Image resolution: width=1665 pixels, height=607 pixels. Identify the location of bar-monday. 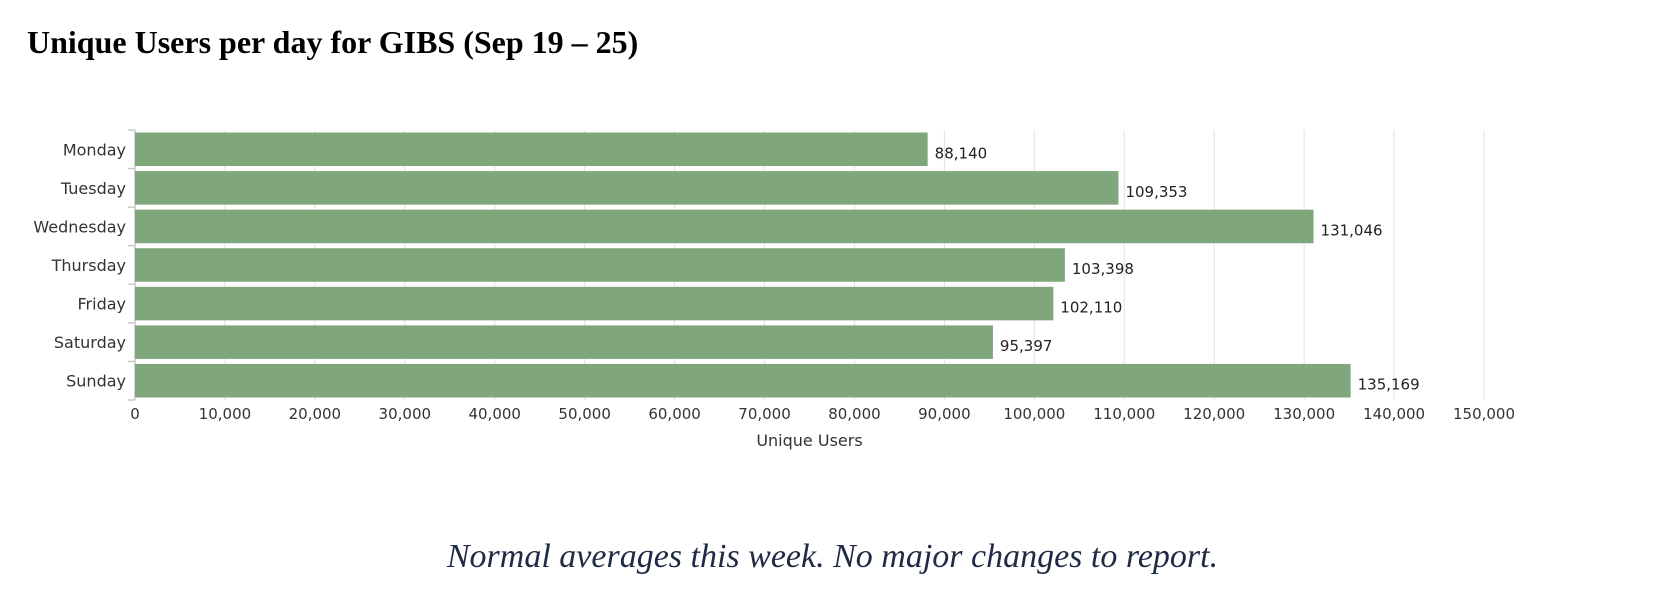
(531, 149).